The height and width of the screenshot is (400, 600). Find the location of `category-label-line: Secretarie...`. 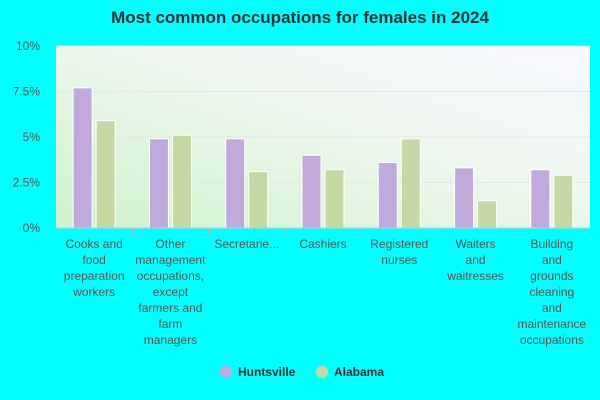

category-label-line: Secretarie... is located at coordinates (246, 244).